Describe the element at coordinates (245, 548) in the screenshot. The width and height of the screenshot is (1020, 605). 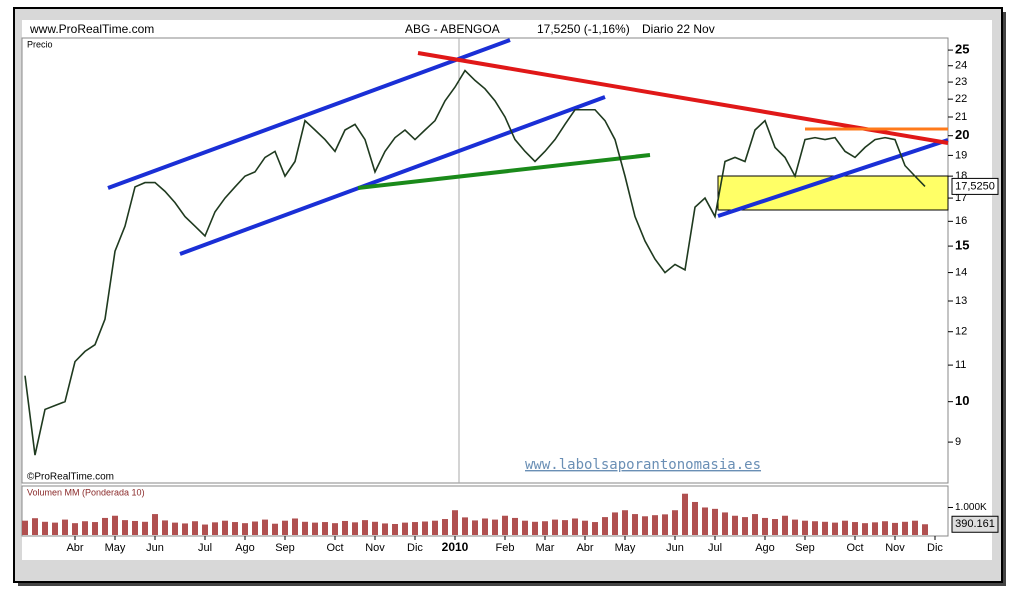
I see `x-tick-label: Ago` at that location.